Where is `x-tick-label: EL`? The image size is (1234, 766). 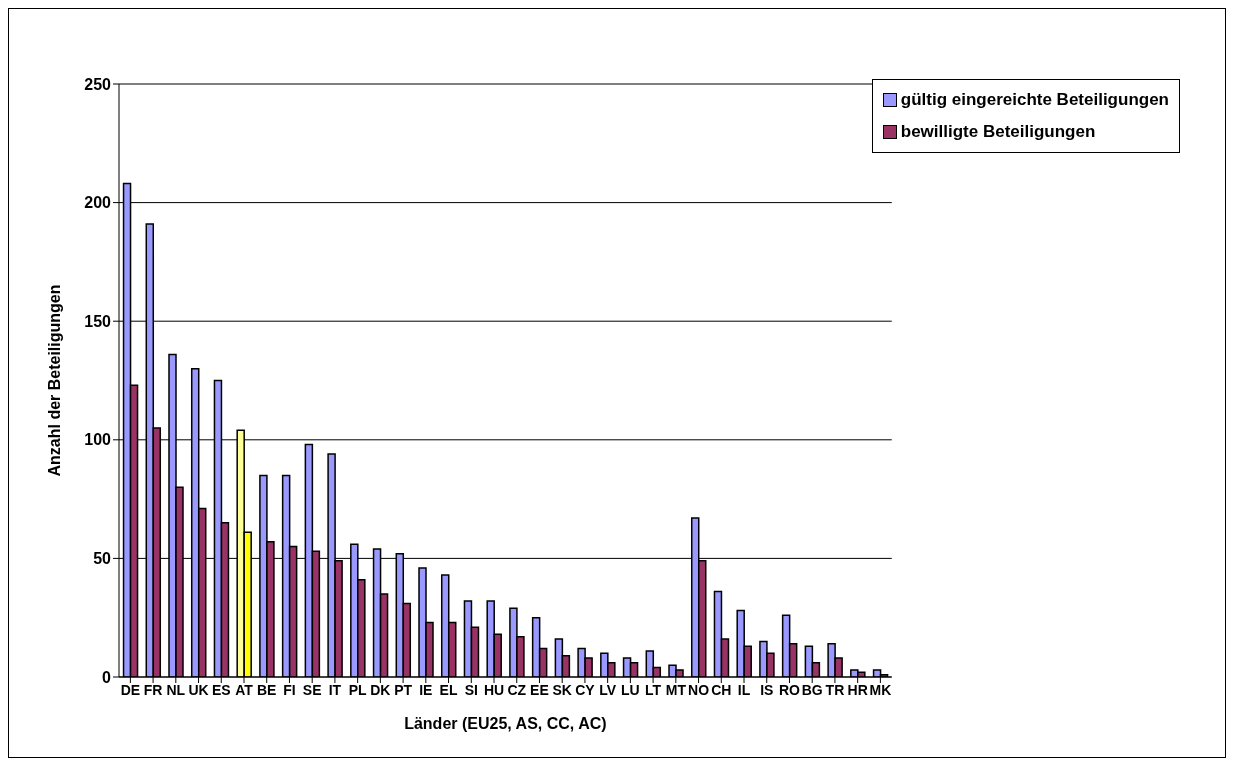 x-tick-label: EL is located at coordinates (448, 689).